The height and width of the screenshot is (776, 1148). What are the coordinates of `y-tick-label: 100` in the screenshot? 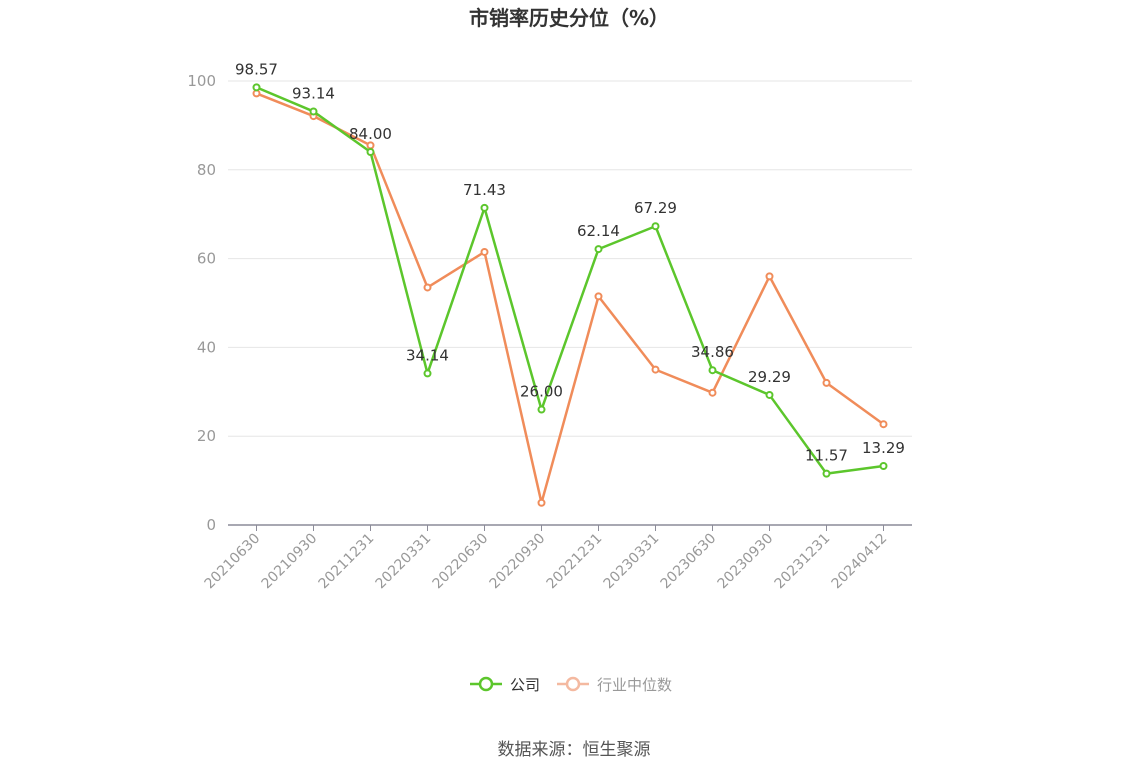 It's located at (201, 81).